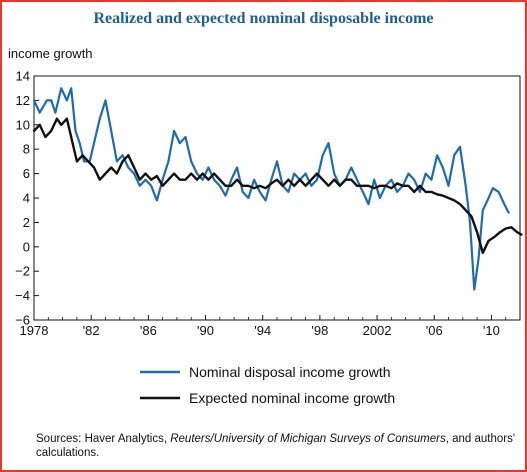  Describe the element at coordinates (34, 330) in the screenshot. I see `x-tick-label: 1978` at that location.